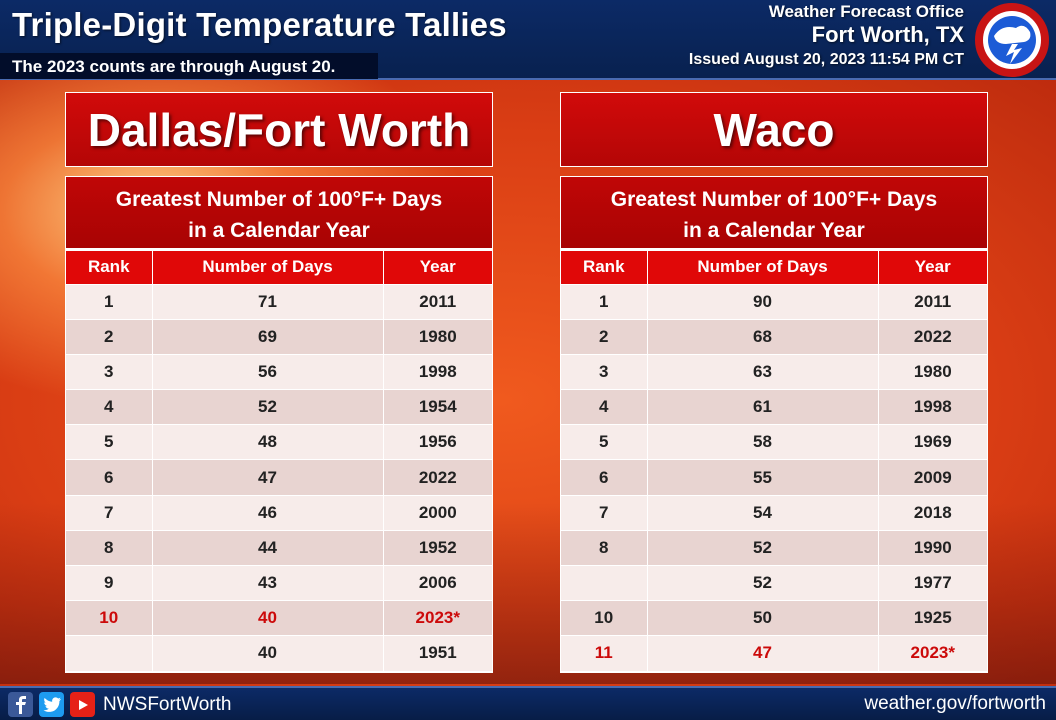  What do you see at coordinates (174, 66) in the screenshot?
I see `page-subtitle: The 2023 counts are through August 20.` at bounding box center [174, 66].